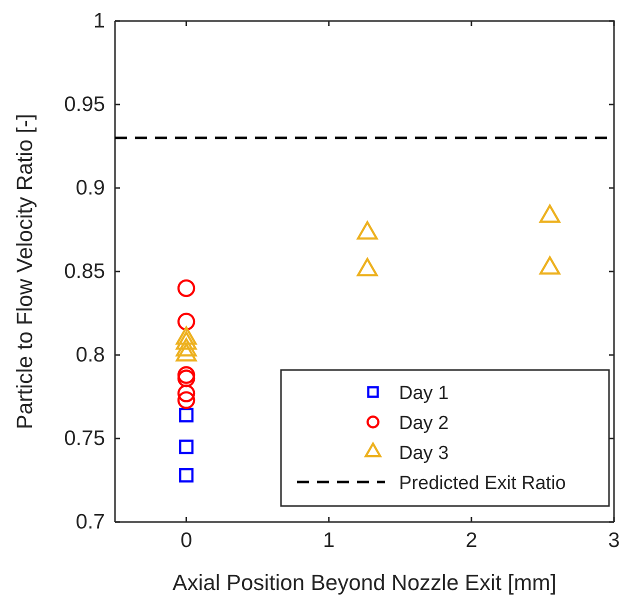 The width and height of the screenshot is (628, 607). I want to click on legend-label: Day 1, so click(424, 393).